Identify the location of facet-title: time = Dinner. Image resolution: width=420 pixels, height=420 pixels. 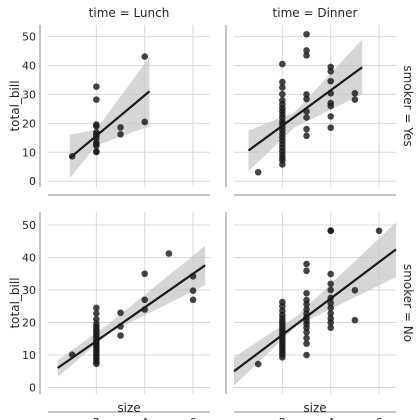
(315, 13).